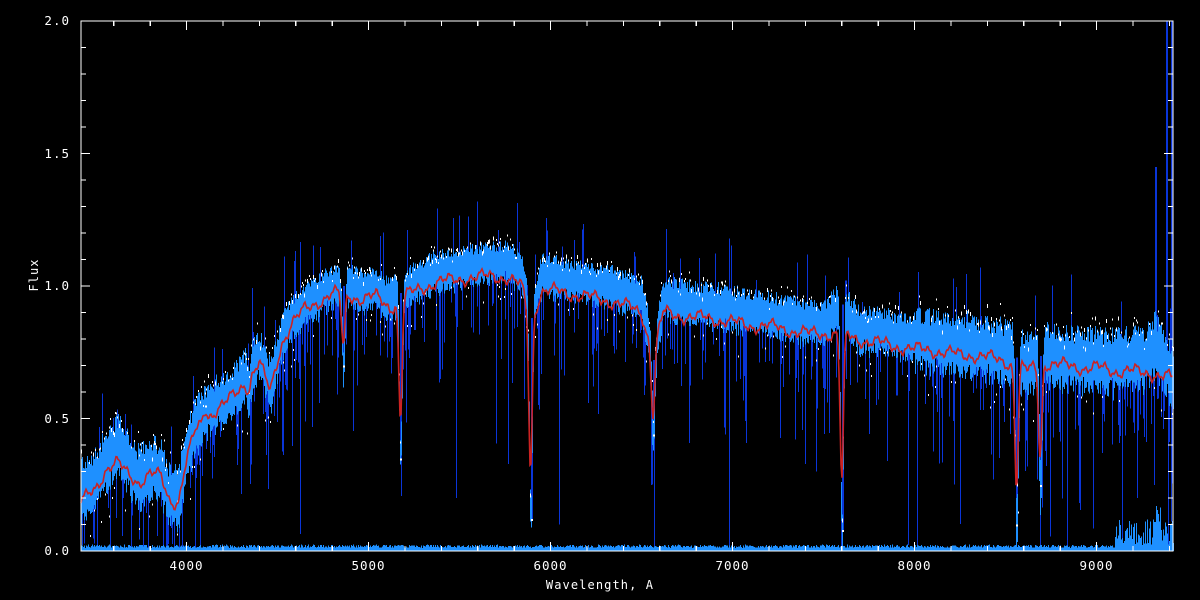  What do you see at coordinates (186, 565) in the screenshot?
I see `x-tick-label: 4000` at bounding box center [186, 565].